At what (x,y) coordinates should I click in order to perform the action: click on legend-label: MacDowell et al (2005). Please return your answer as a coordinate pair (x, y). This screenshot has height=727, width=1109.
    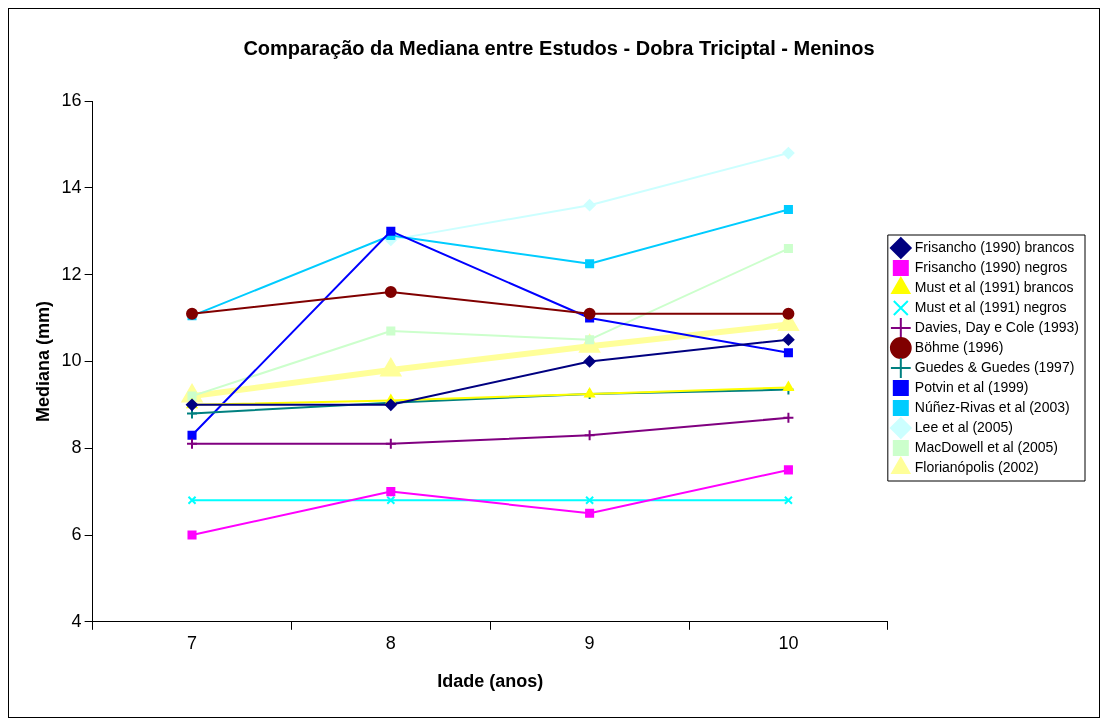
    Looking at the image, I should click on (986, 446).